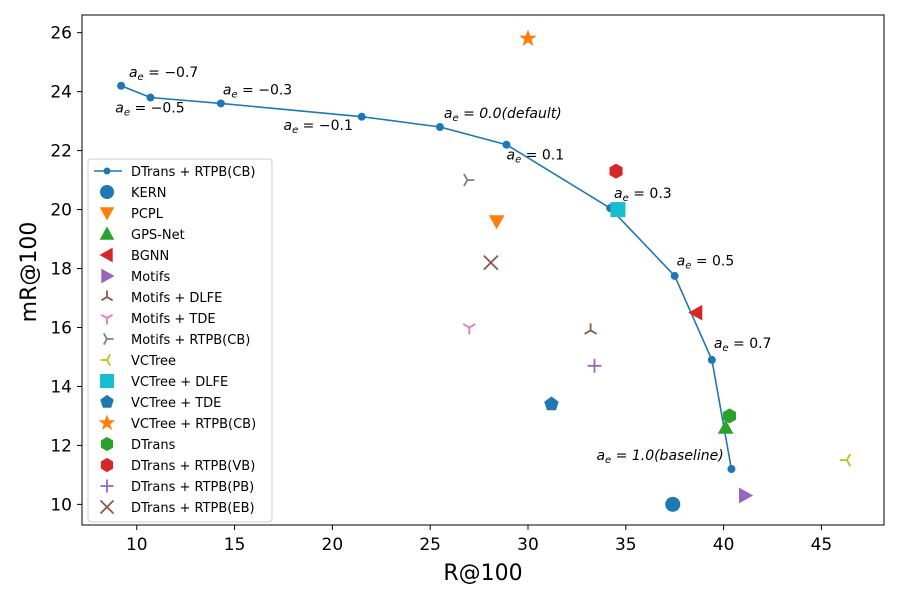  Describe the element at coordinates (193, 424) in the screenshot. I see `legend-label-12: VCTree + RTPB(CB)` at that location.